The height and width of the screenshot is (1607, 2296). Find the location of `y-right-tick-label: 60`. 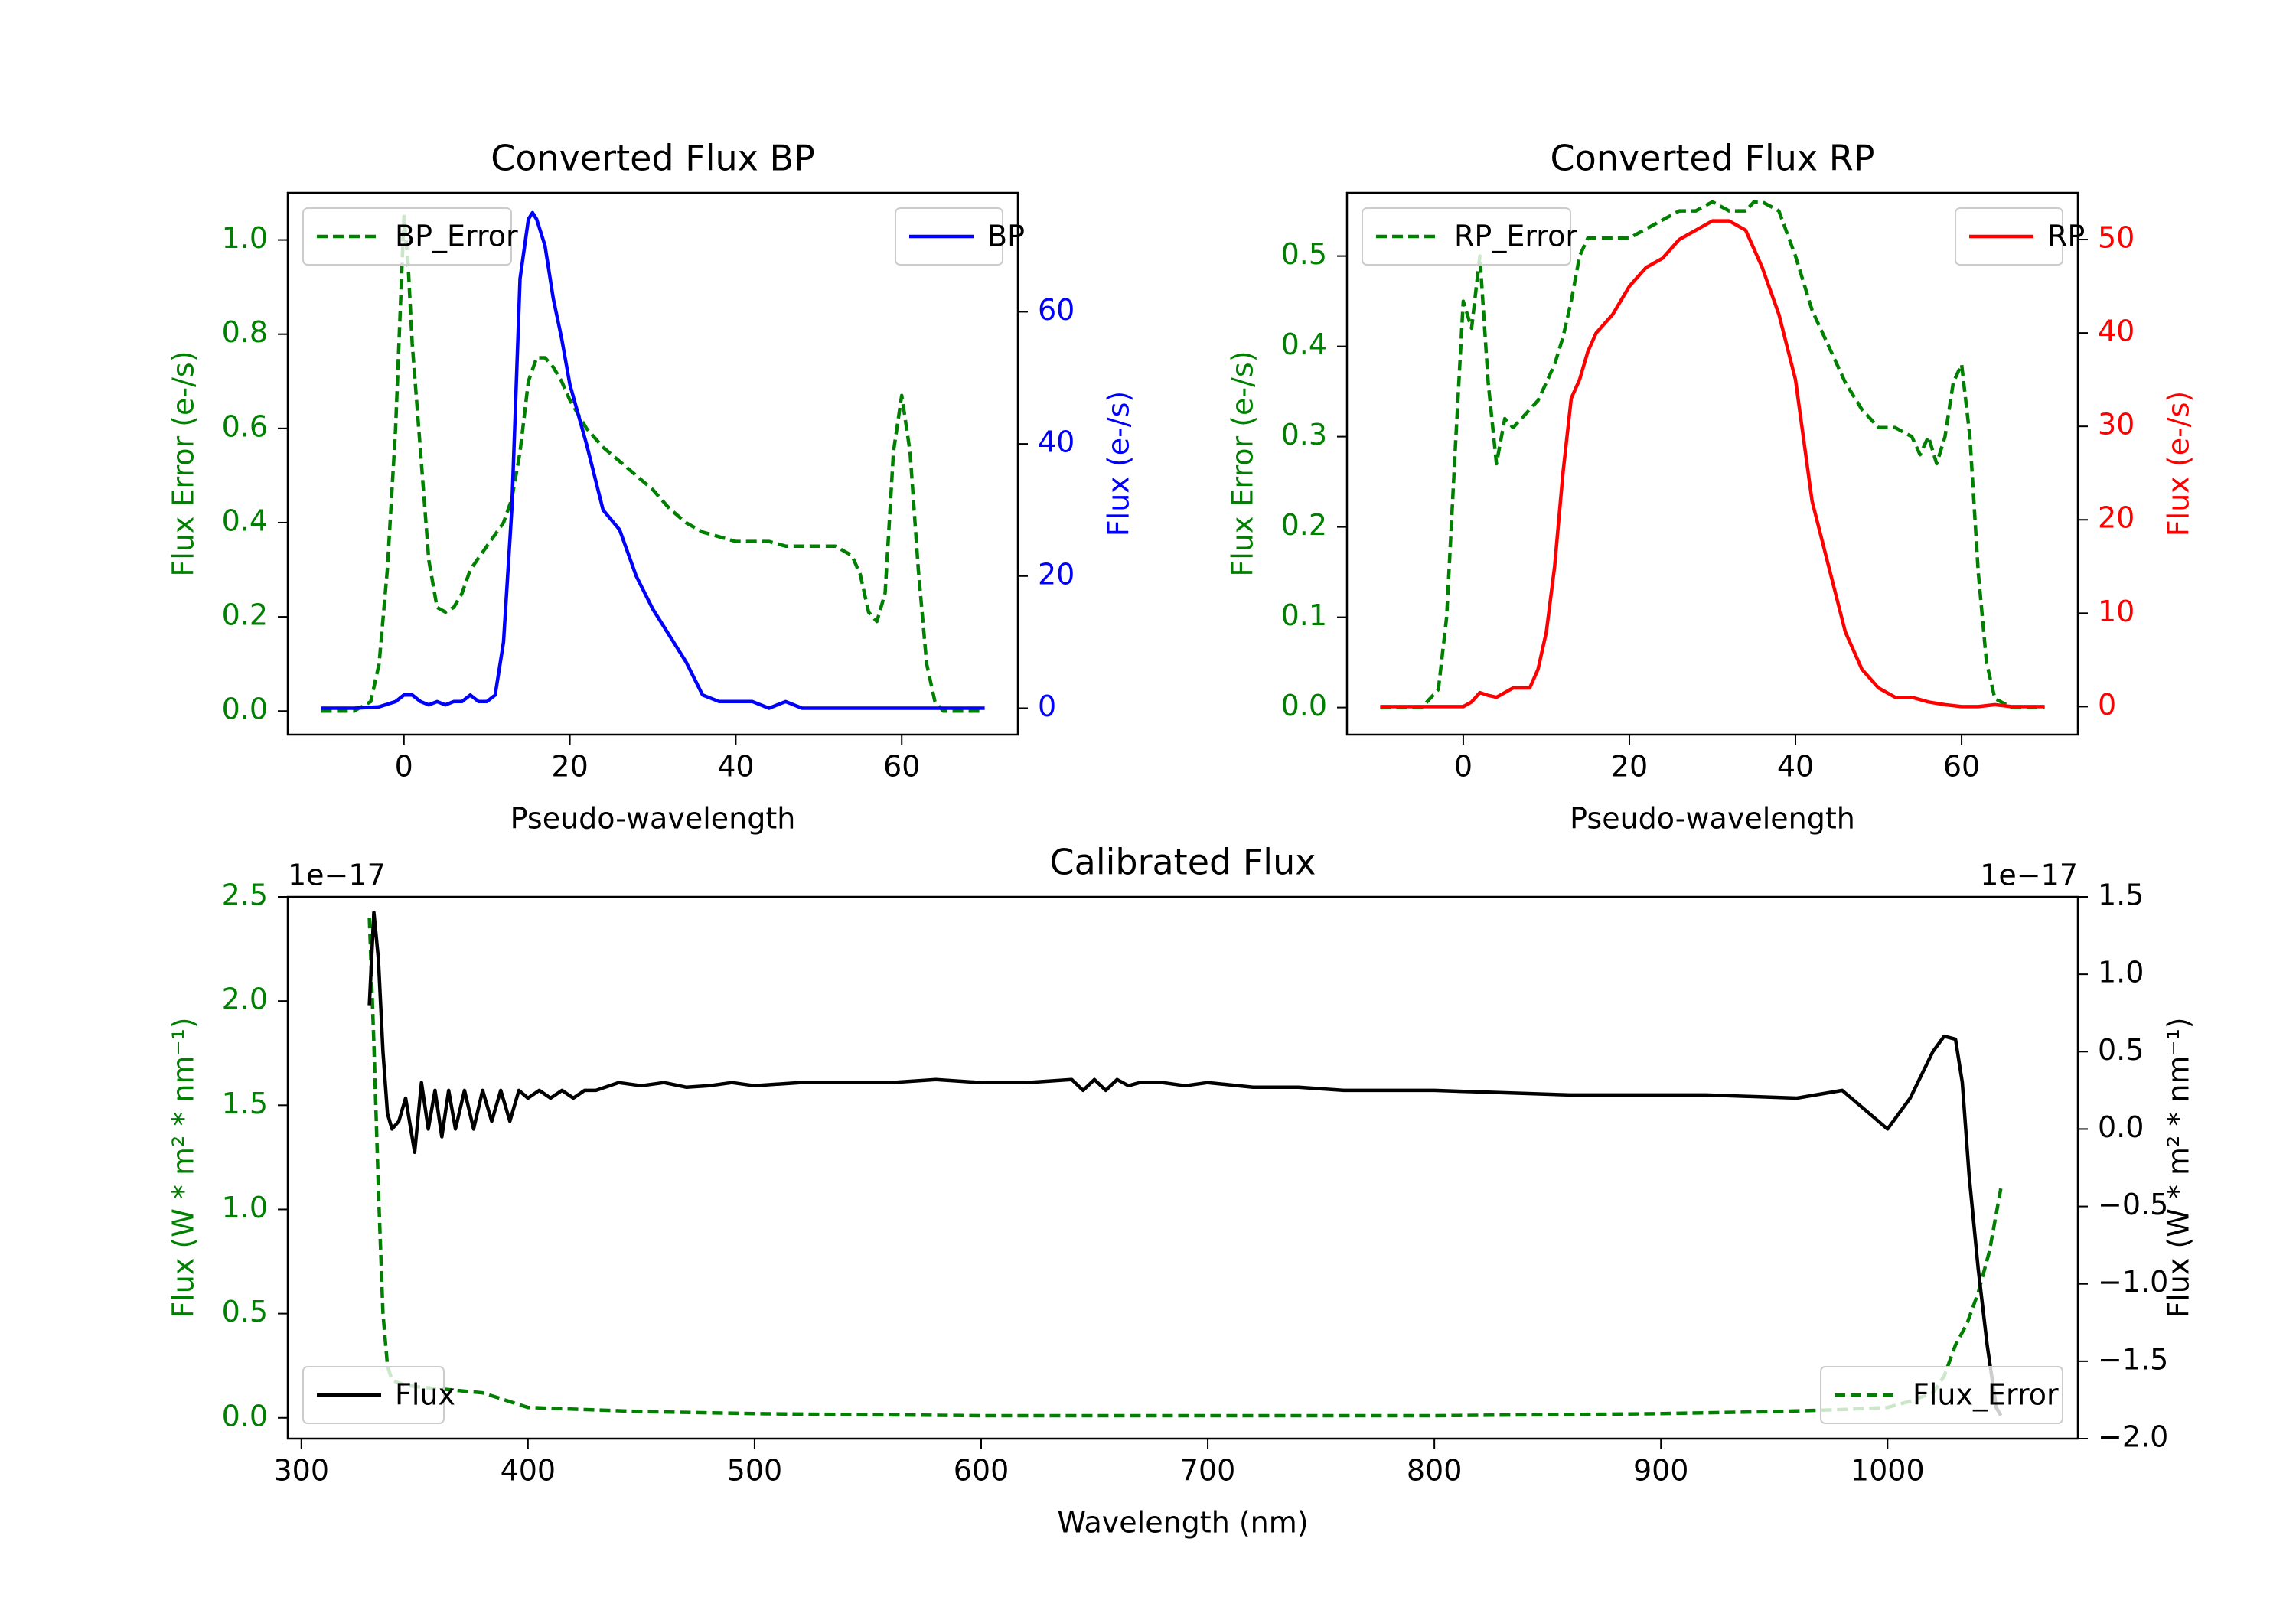

y-right-tick-label: 60 is located at coordinates (1056, 310).